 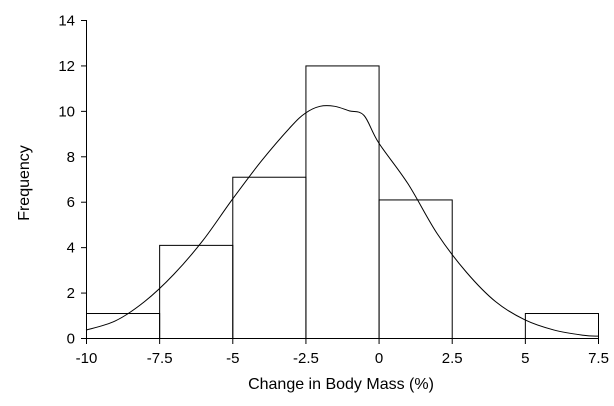 I want to click on x-tick-label: 5, so click(x=525, y=358).